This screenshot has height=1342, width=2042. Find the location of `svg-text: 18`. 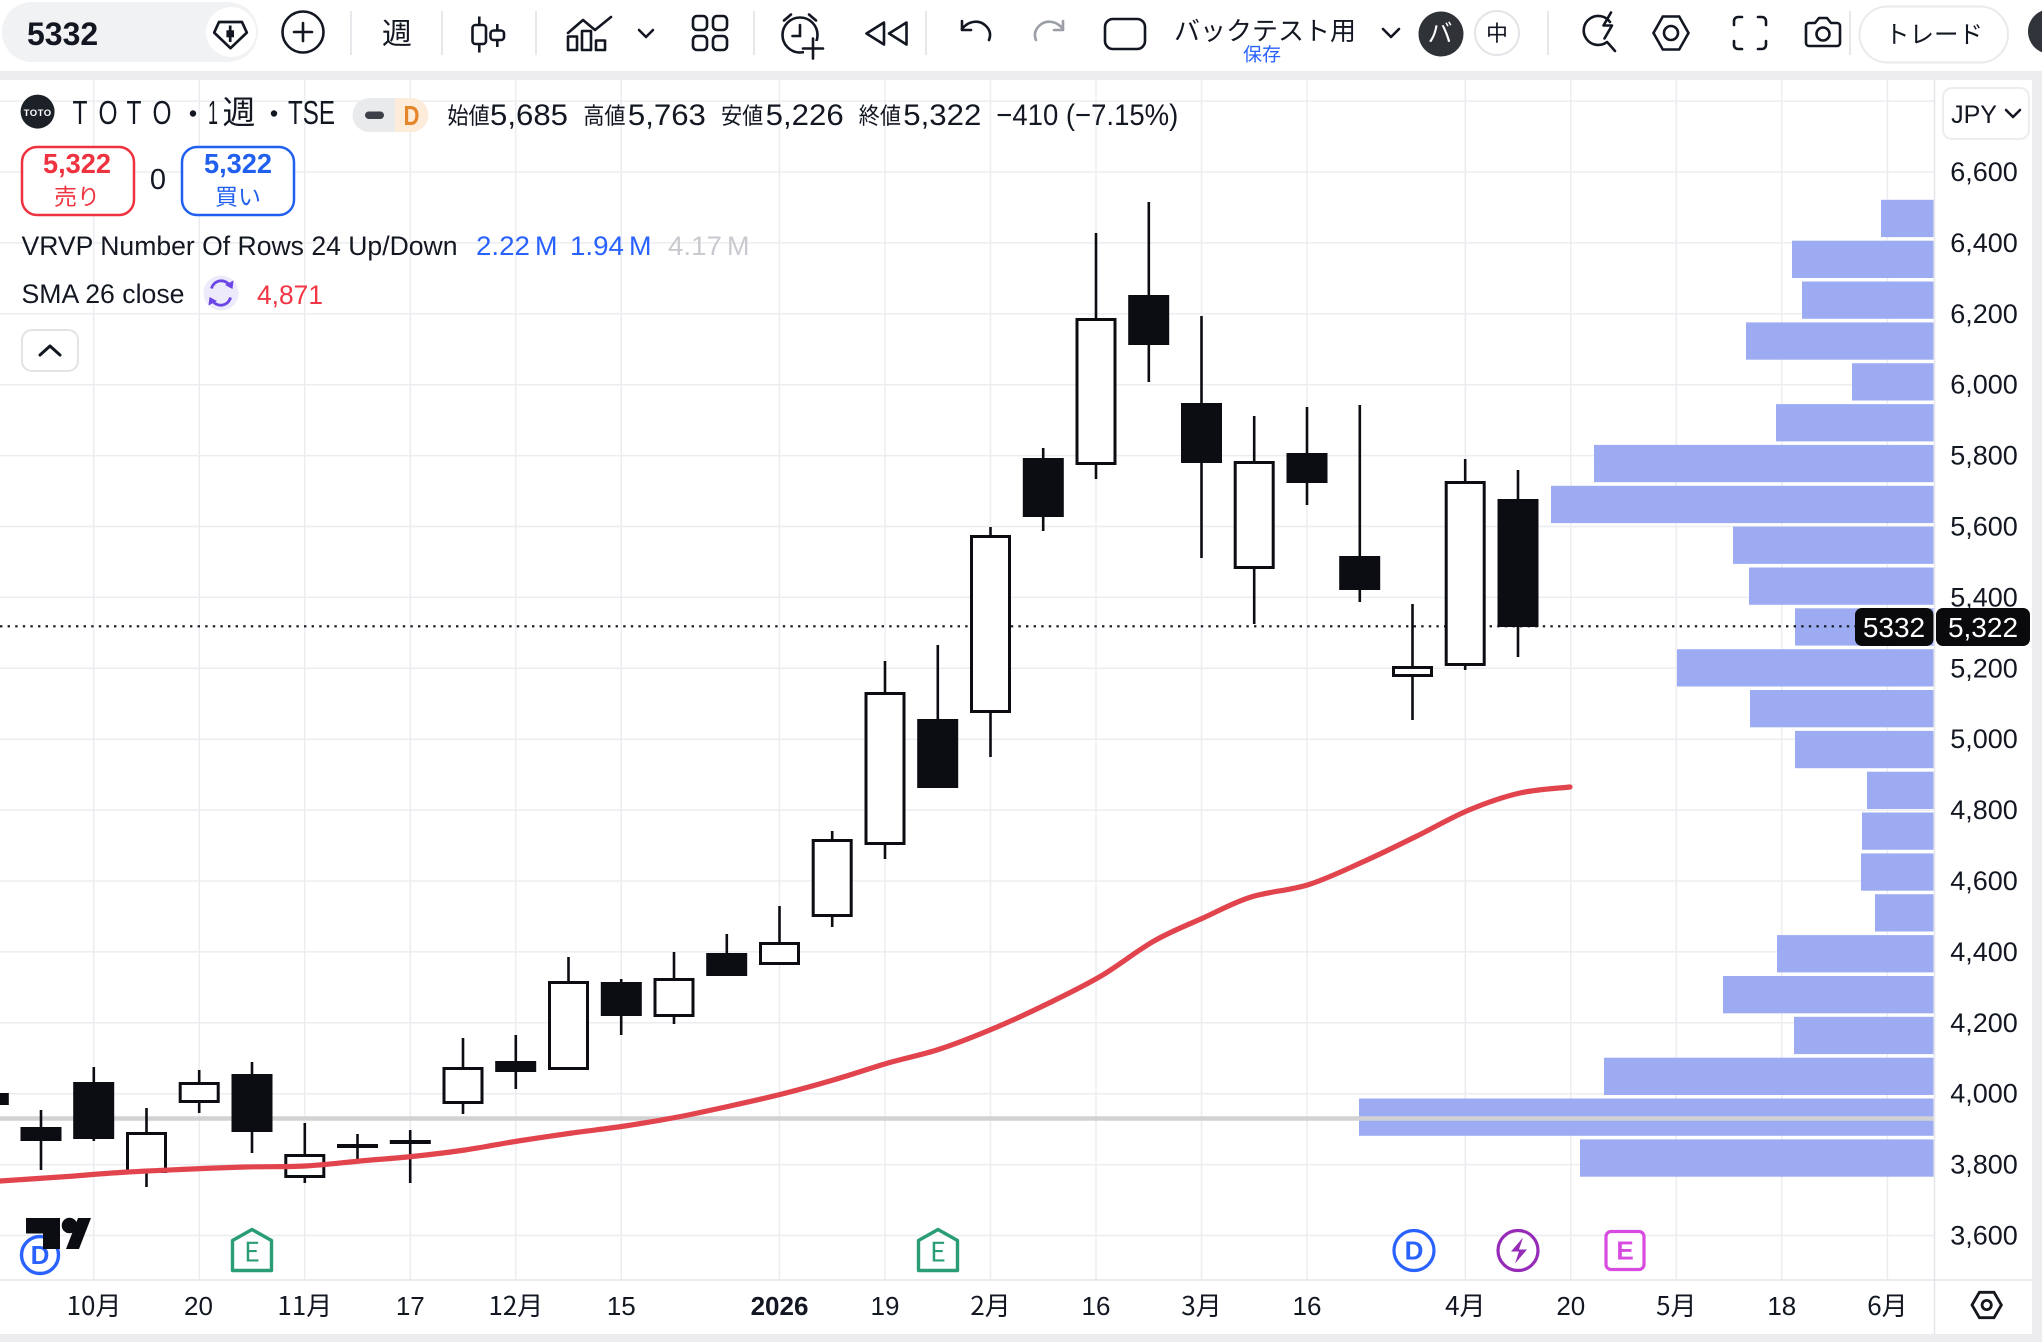

svg-text: 18 is located at coordinates (1781, 1306).